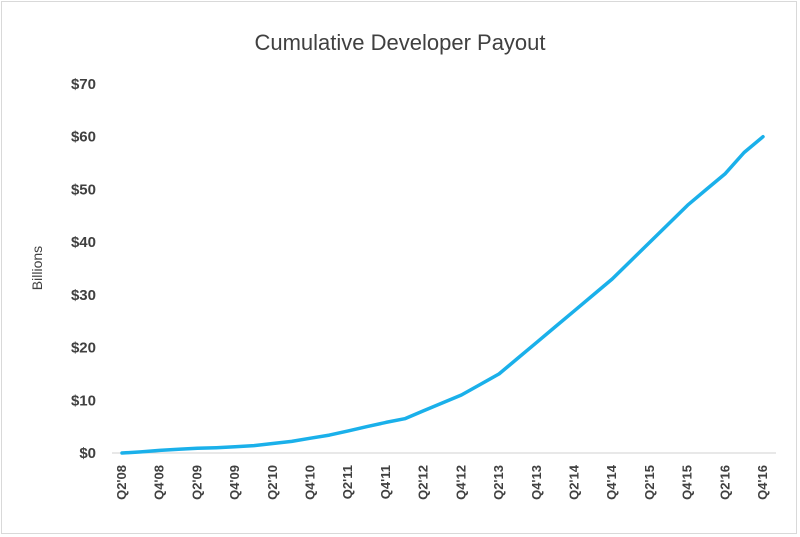 This screenshot has width=800, height=537. Describe the element at coordinates (762, 482) in the screenshot. I see `x-tick-label: Q4'16` at that location.